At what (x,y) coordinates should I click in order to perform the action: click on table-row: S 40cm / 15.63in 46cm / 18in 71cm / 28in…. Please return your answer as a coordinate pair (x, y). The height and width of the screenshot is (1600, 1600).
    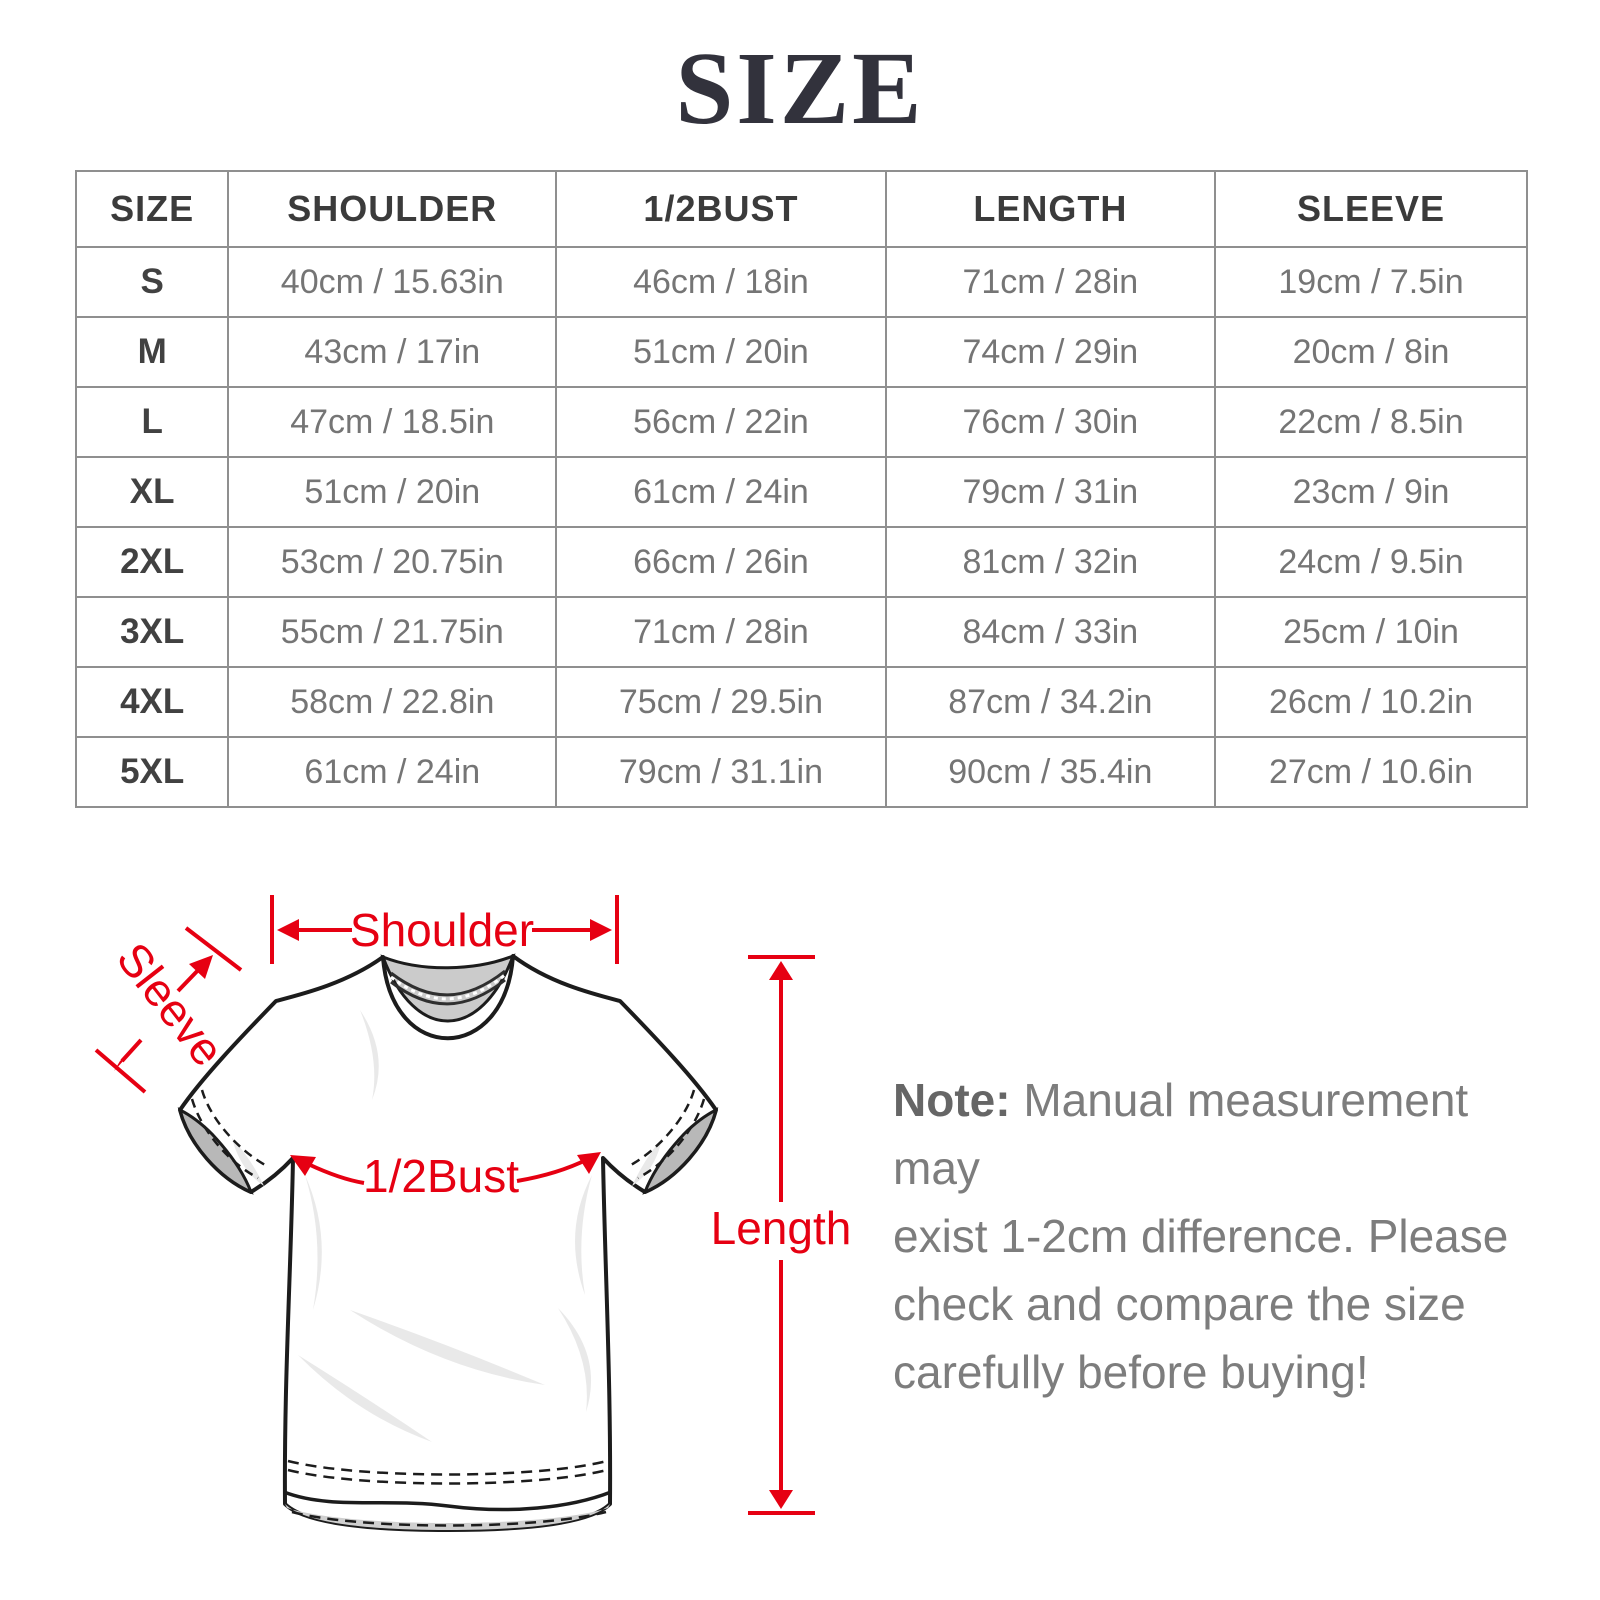
    Looking at the image, I should click on (801, 282).